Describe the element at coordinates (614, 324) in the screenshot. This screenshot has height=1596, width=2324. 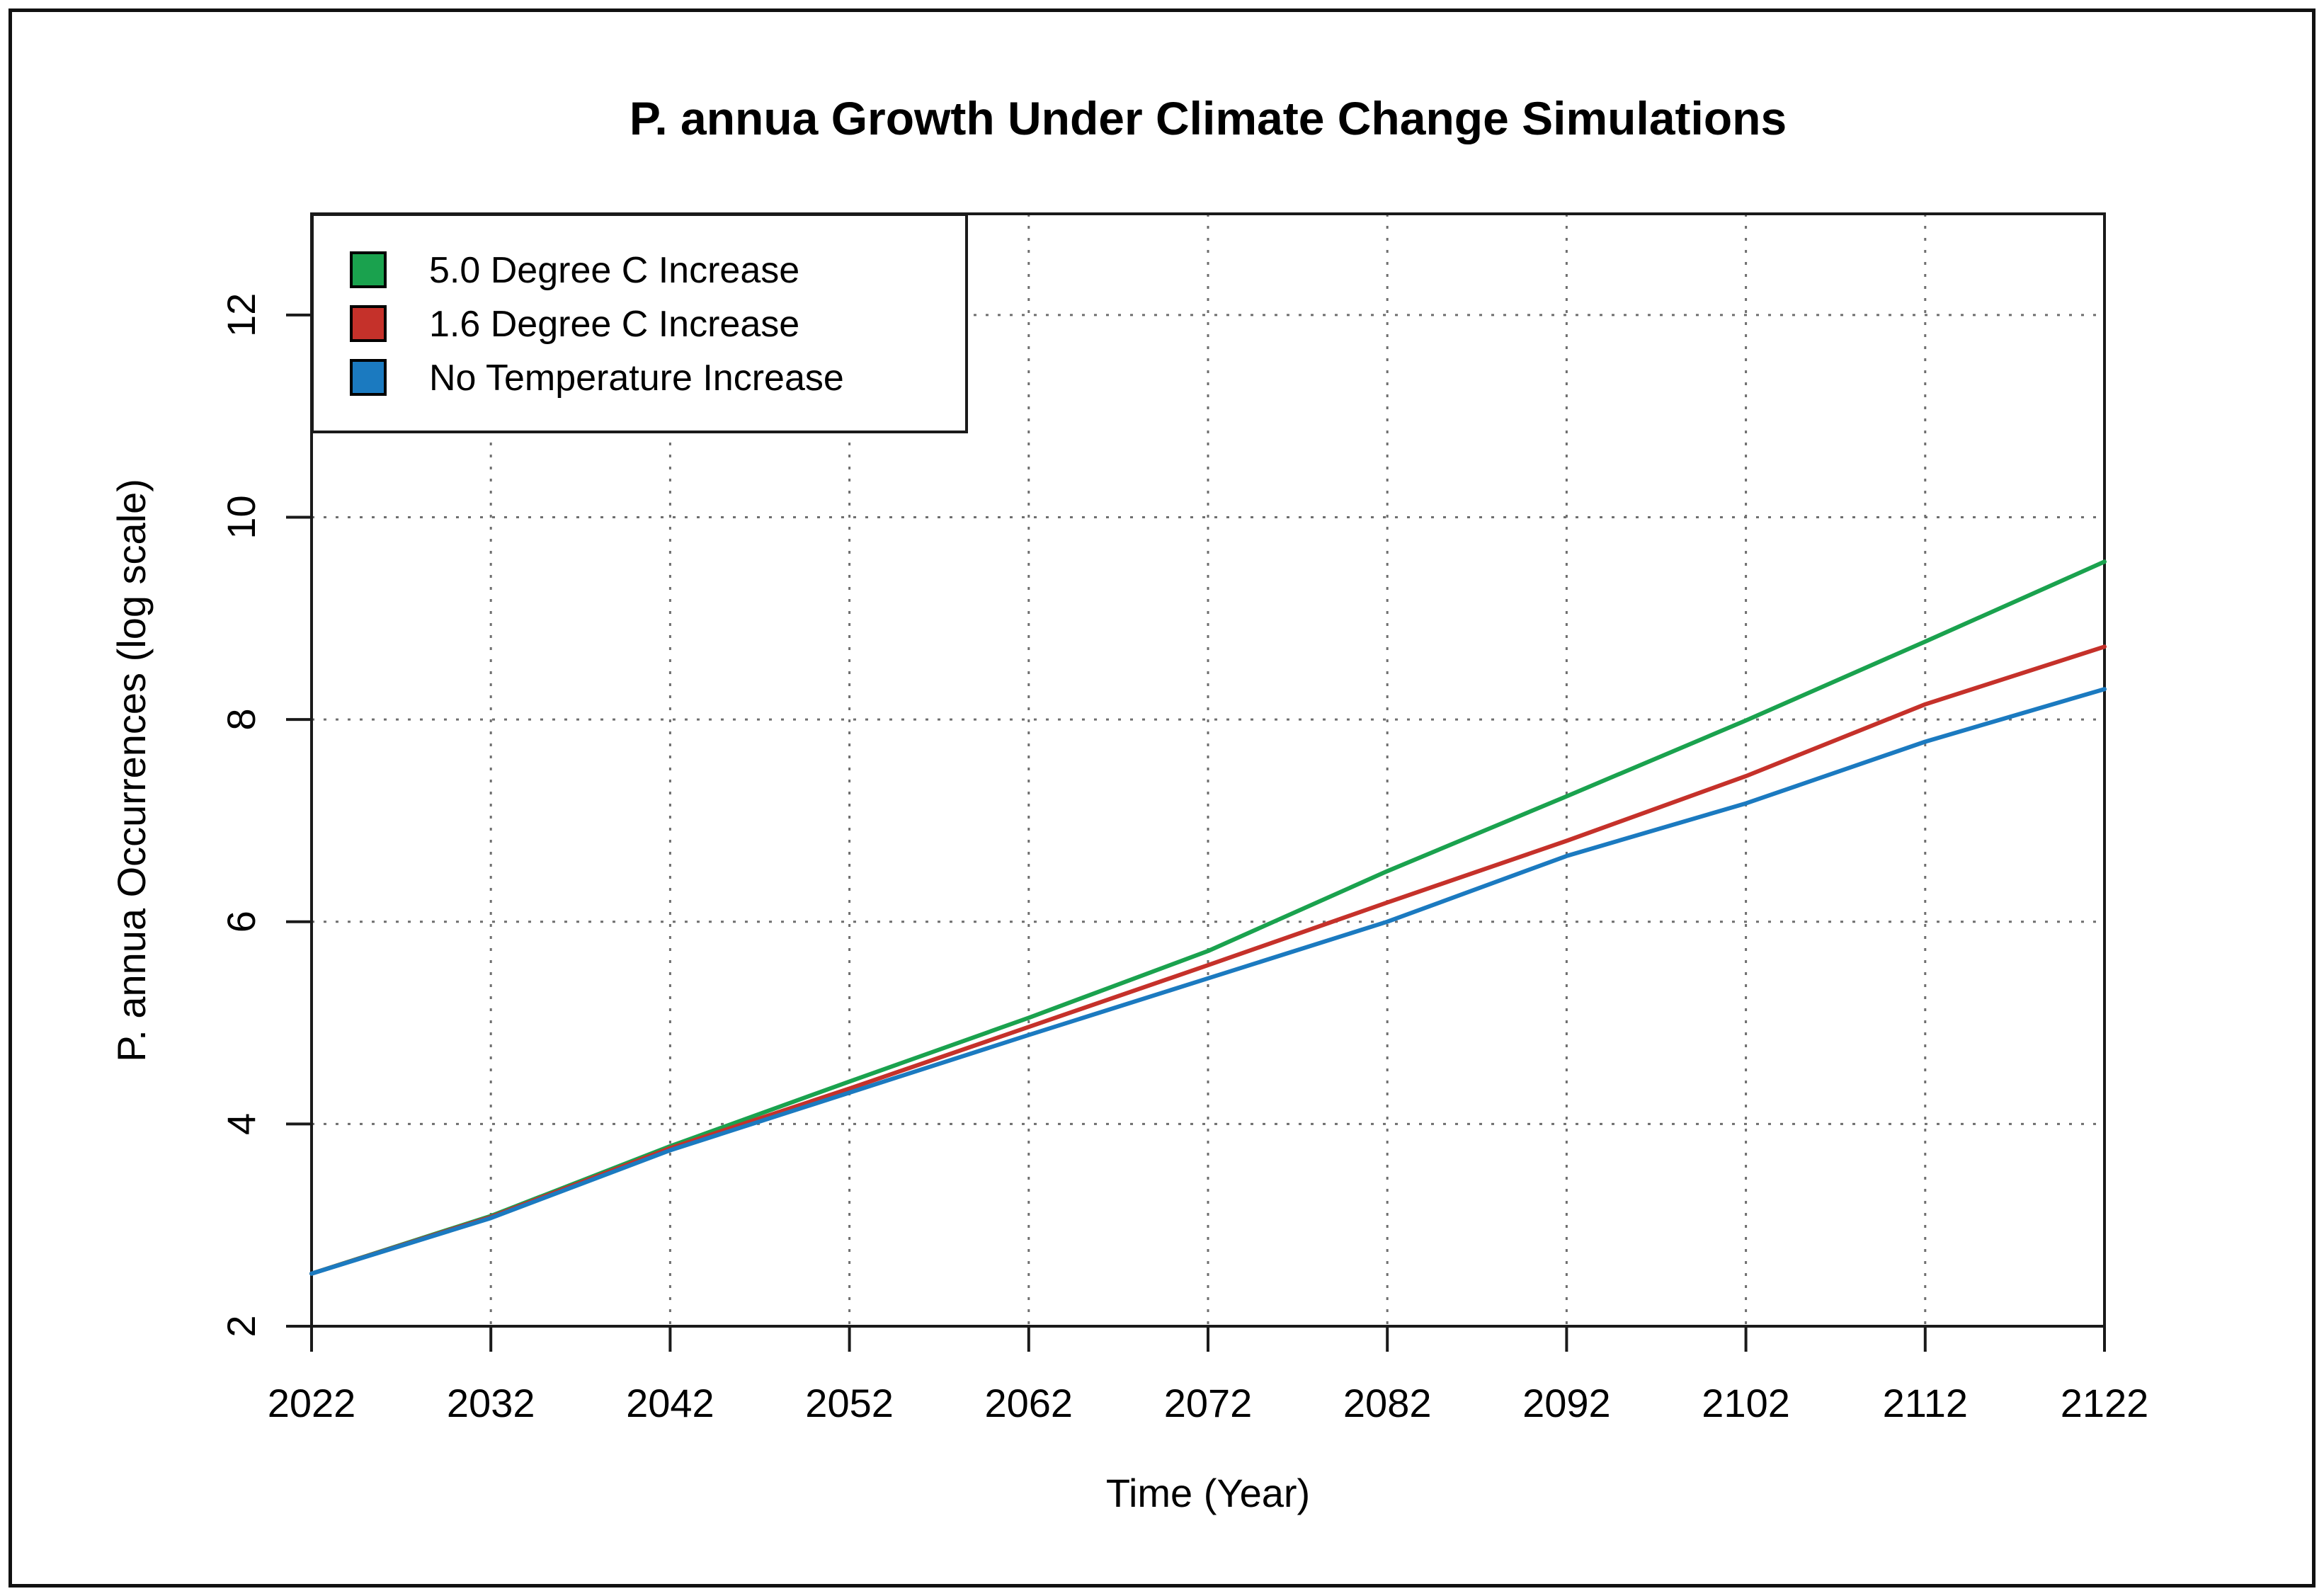
I see `legend-item-label: 1.6 Degree C Increase` at that location.